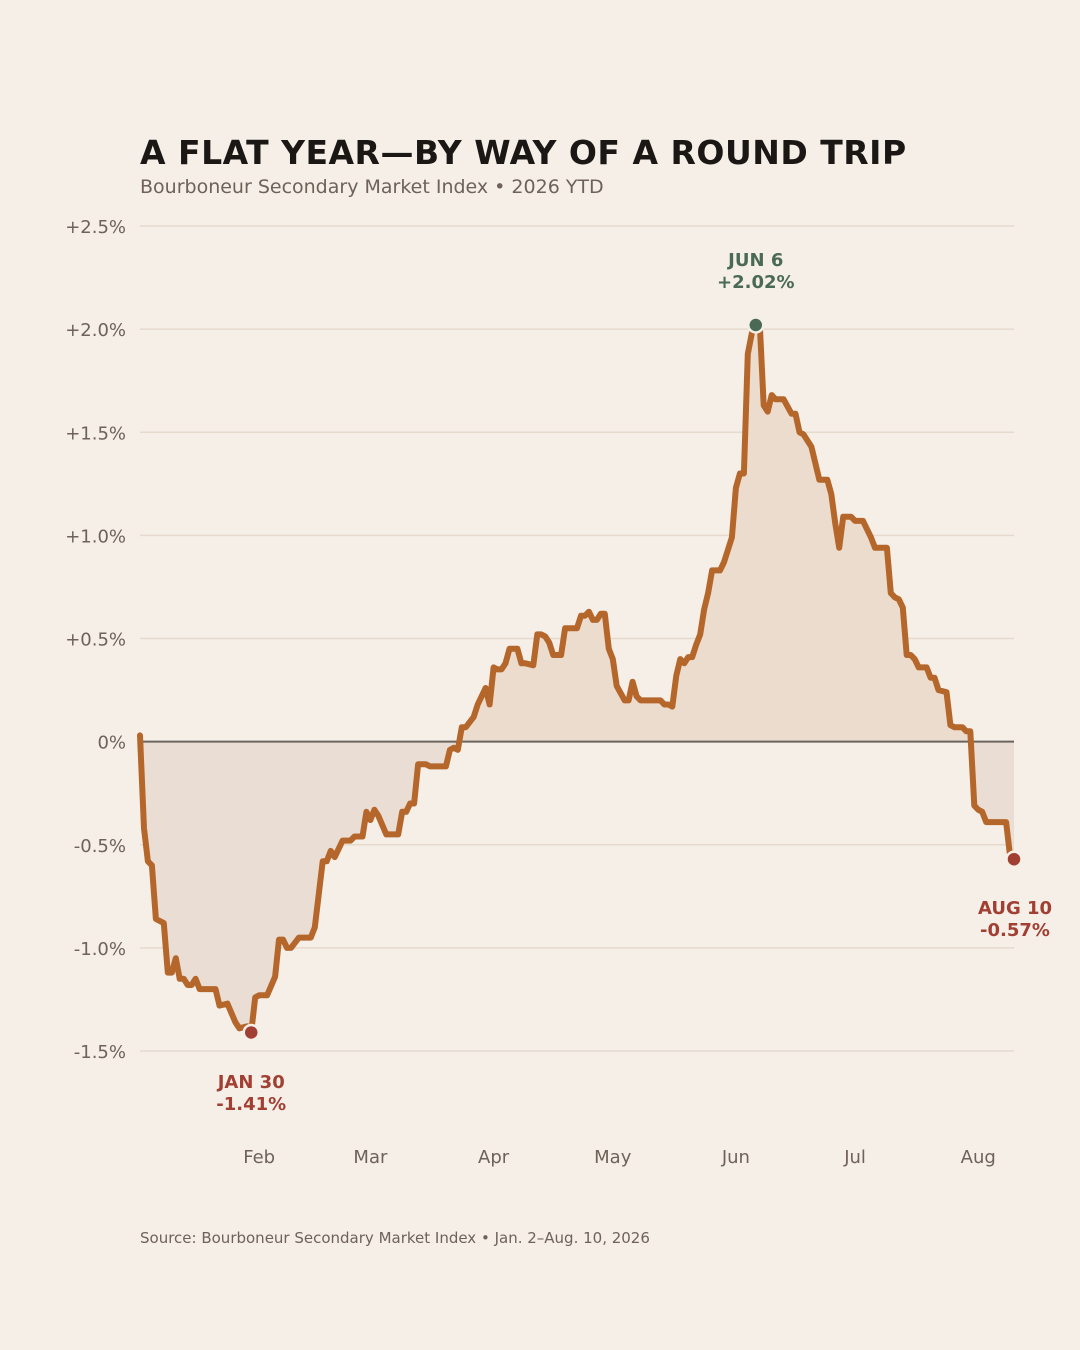 The image size is (1080, 1350). Describe the element at coordinates (259, 1157) in the screenshot. I see `x-tick-label: Feb` at that location.